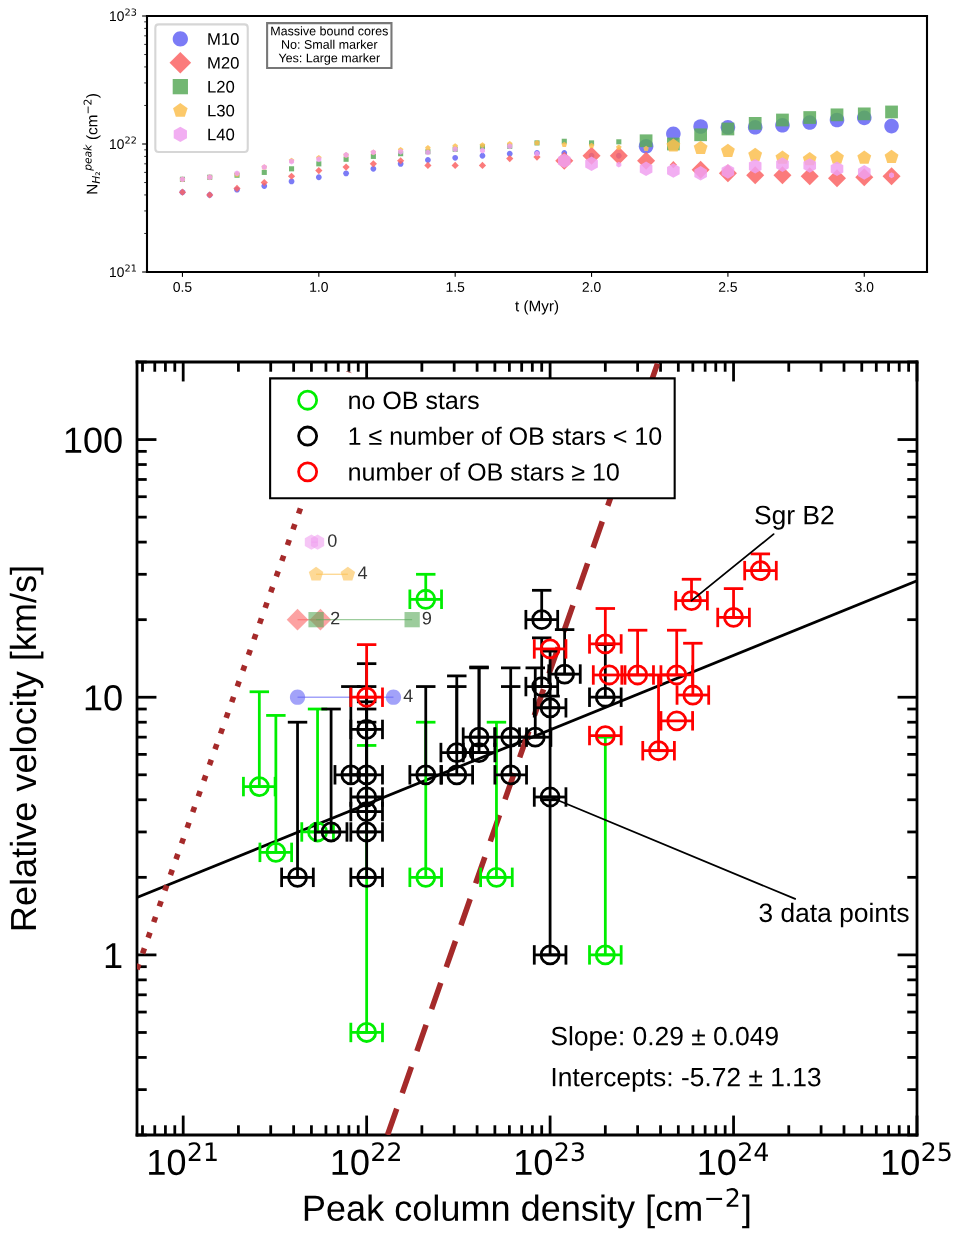 This screenshot has height=1253, width=968. I want to click on annotation: 2, so click(335, 618).